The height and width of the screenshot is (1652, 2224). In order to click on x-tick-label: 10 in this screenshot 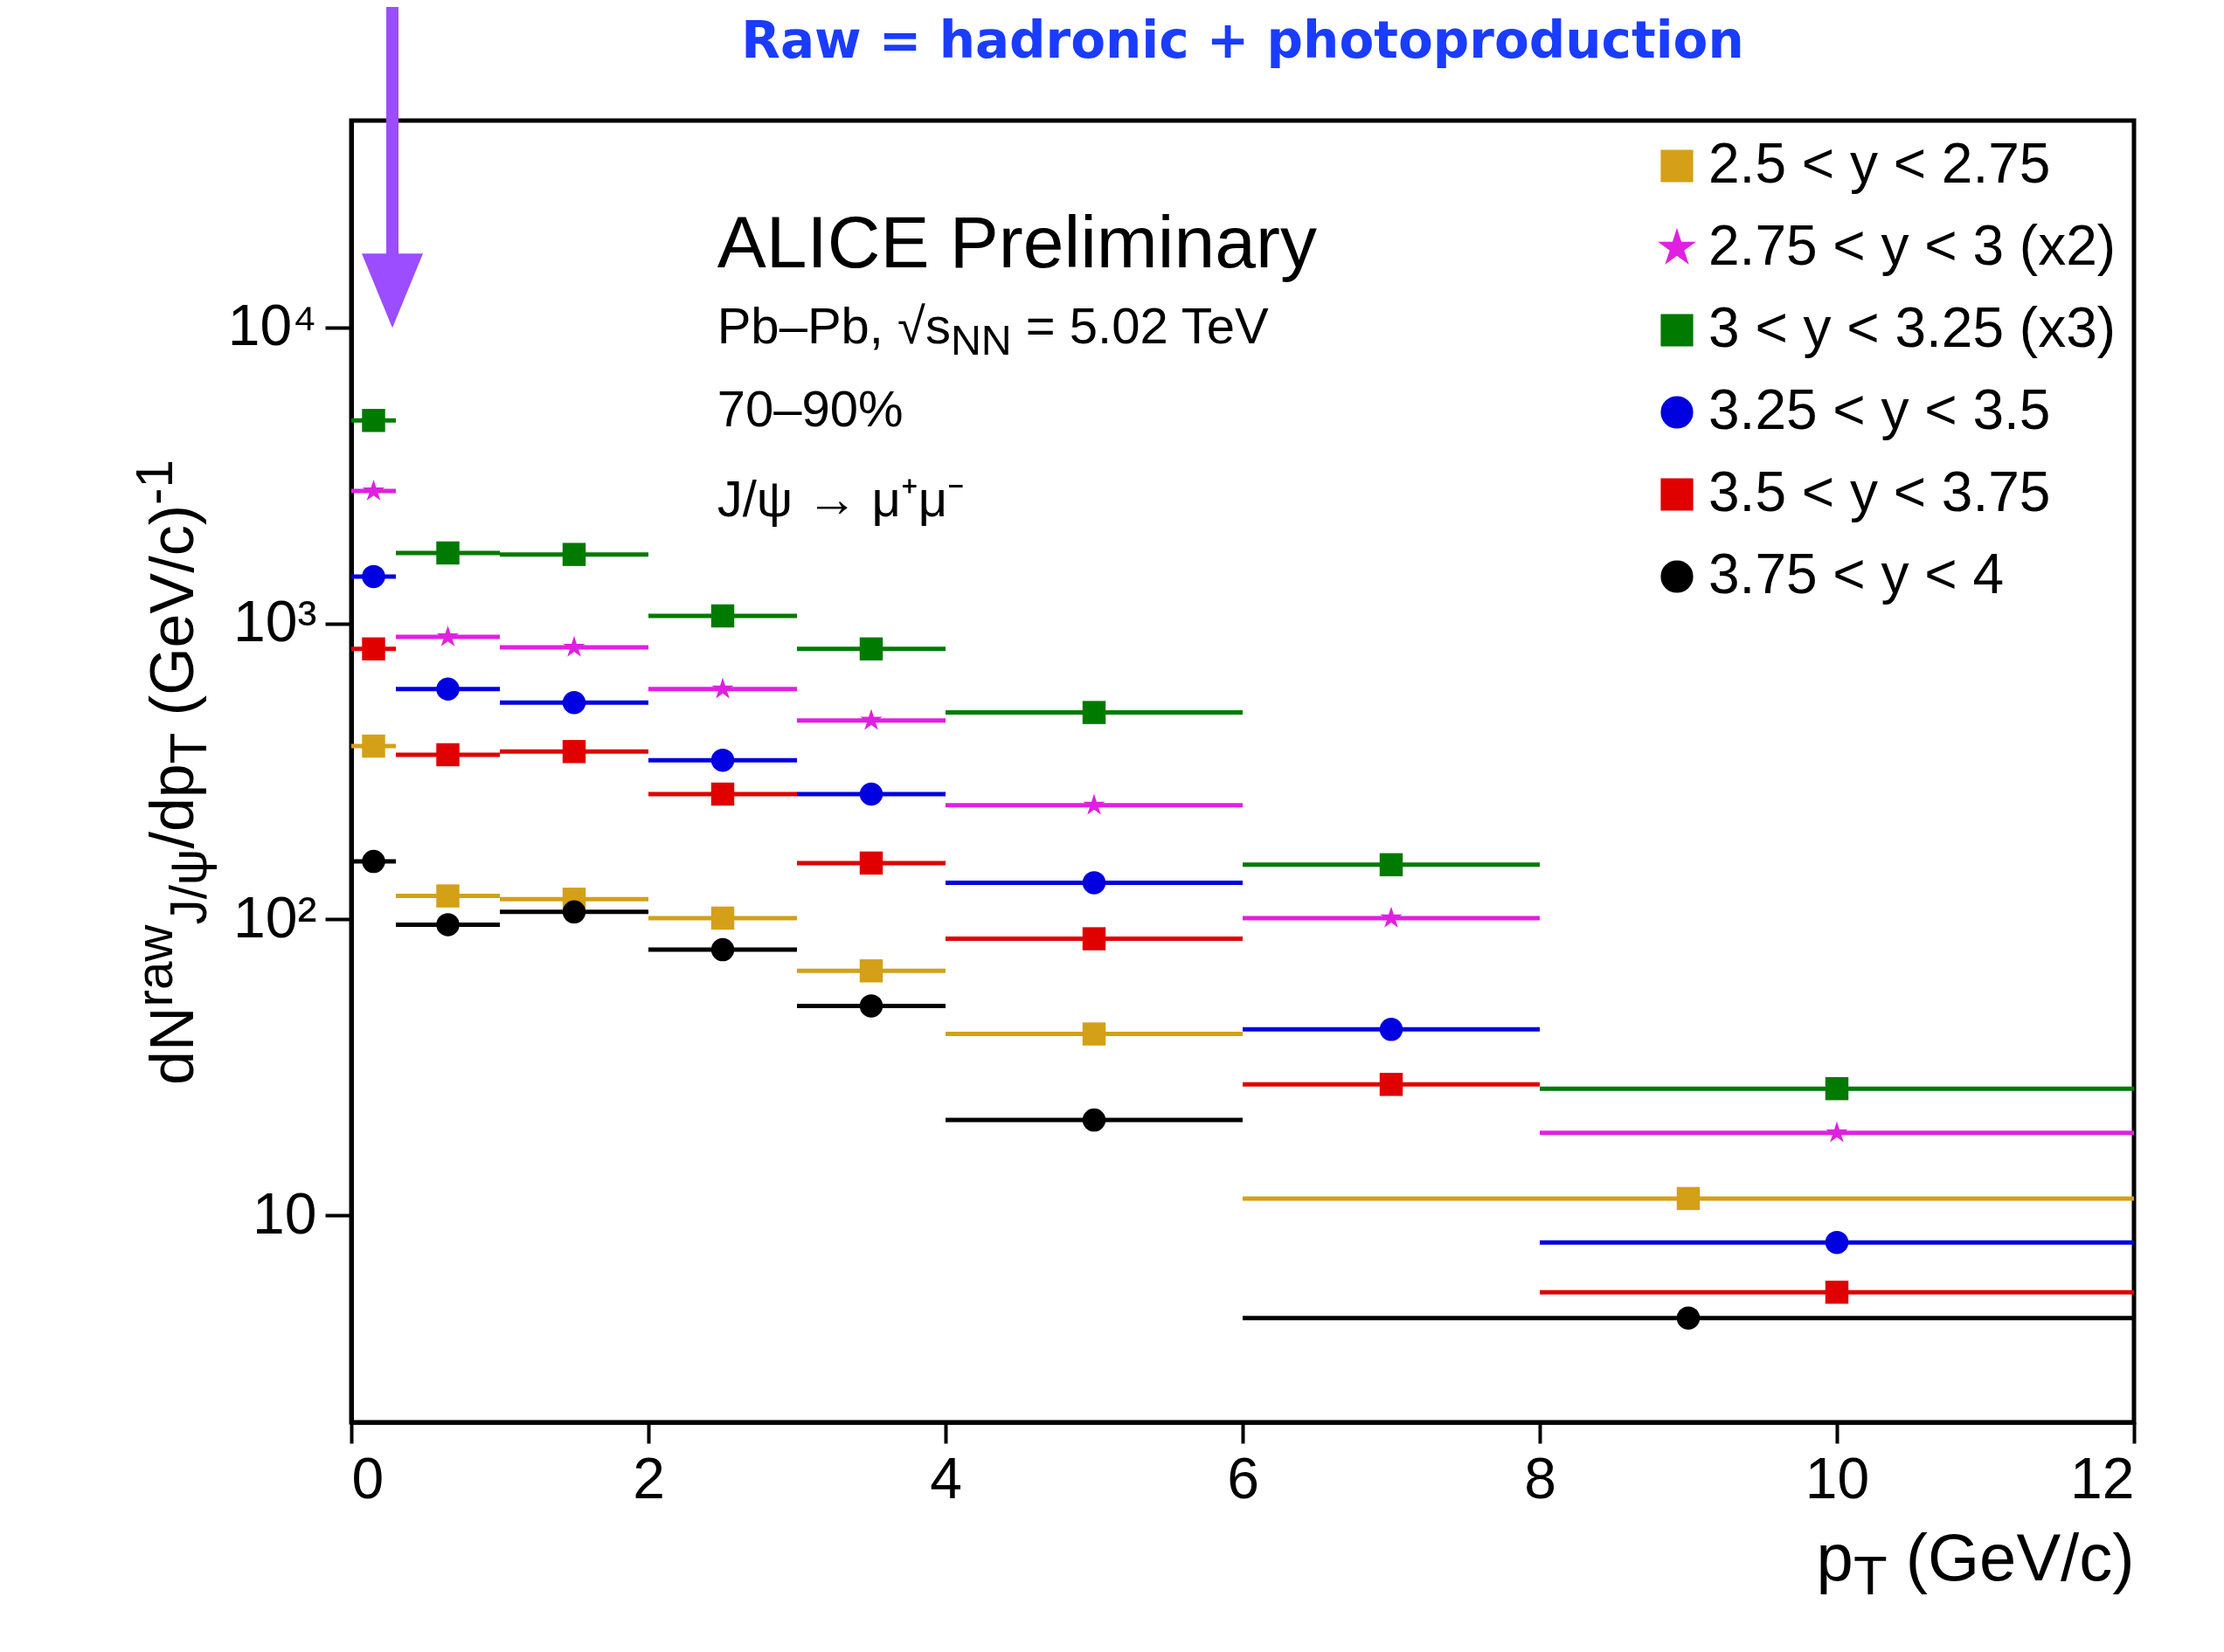, I will do `click(1837, 1477)`.